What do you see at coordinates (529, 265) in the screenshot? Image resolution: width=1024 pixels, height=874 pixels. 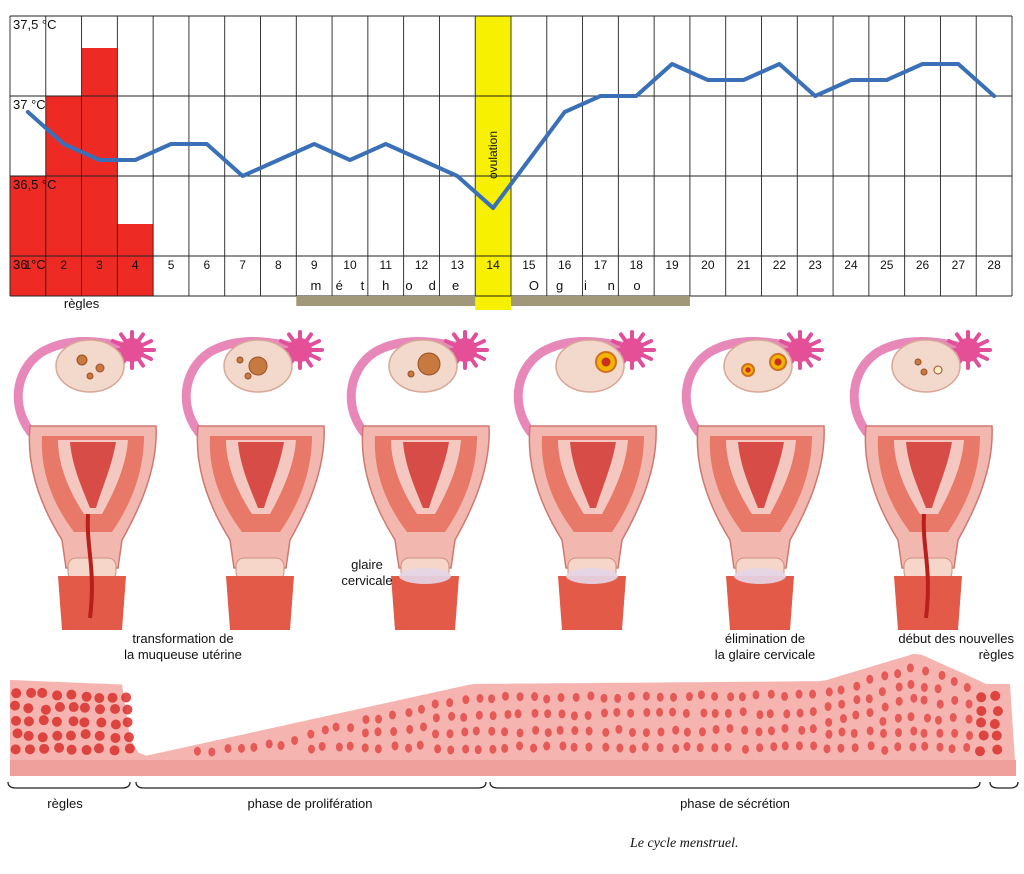 I see `day-label: 15` at bounding box center [529, 265].